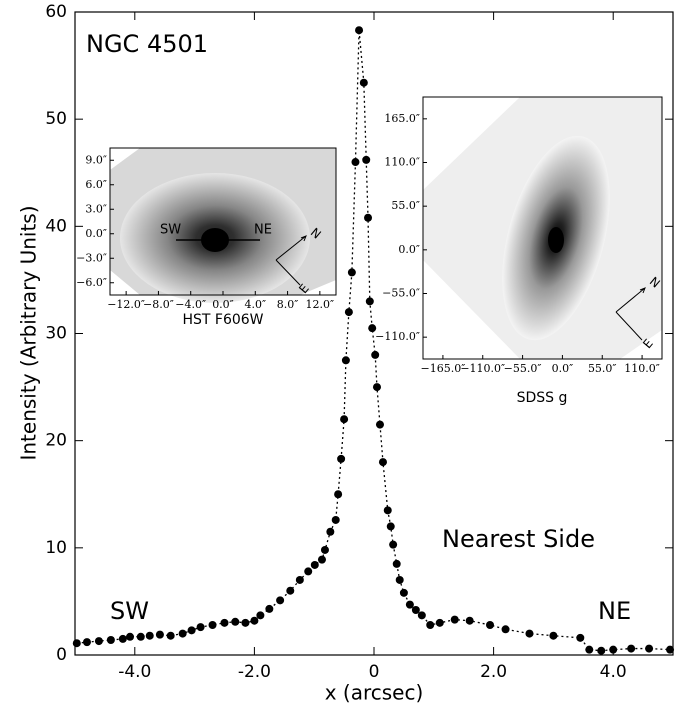  What do you see at coordinates (190, 304) in the screenshot?
I see `inset-x-tick-label: −4.0″` at bounding box center [190, 304].